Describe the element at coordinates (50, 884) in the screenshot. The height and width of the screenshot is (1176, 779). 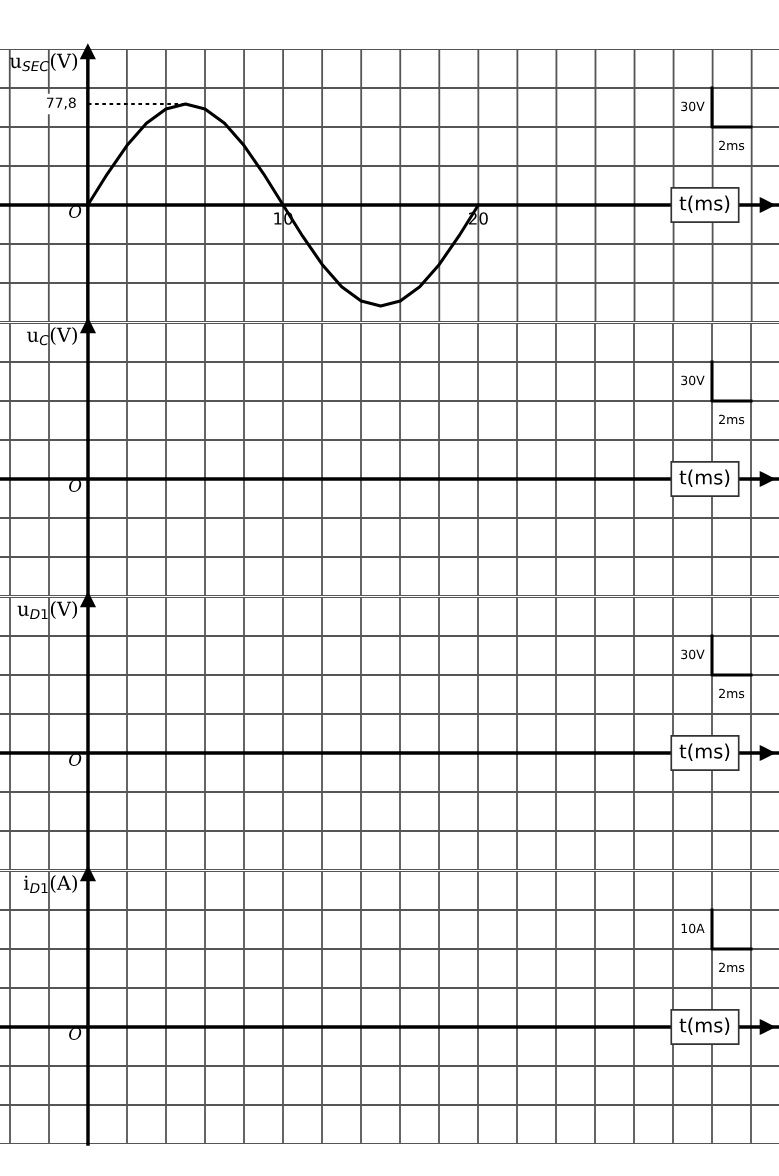
I see `text: i$_{D1}$(A)` at that location.